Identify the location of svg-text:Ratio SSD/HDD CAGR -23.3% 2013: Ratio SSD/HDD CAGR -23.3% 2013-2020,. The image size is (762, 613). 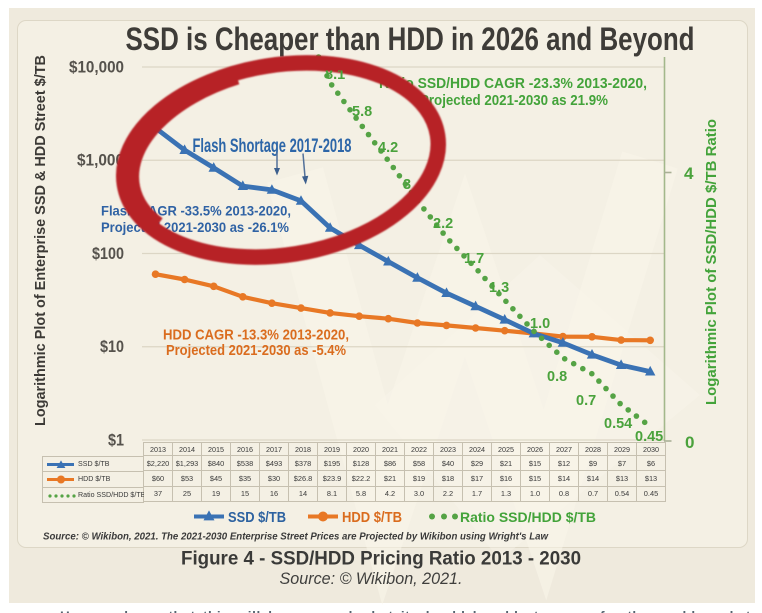
(513, 84).